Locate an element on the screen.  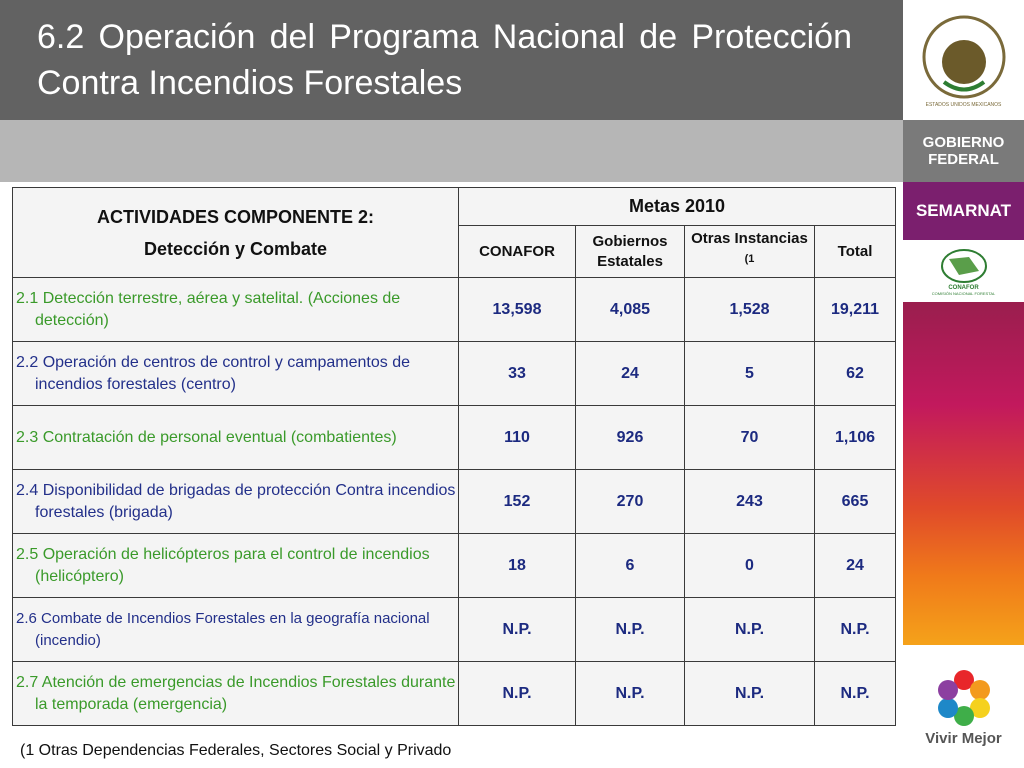
header-activity-line: ACTIVIDADES COMPONENTE 2: is located at coordinates (235, 216).